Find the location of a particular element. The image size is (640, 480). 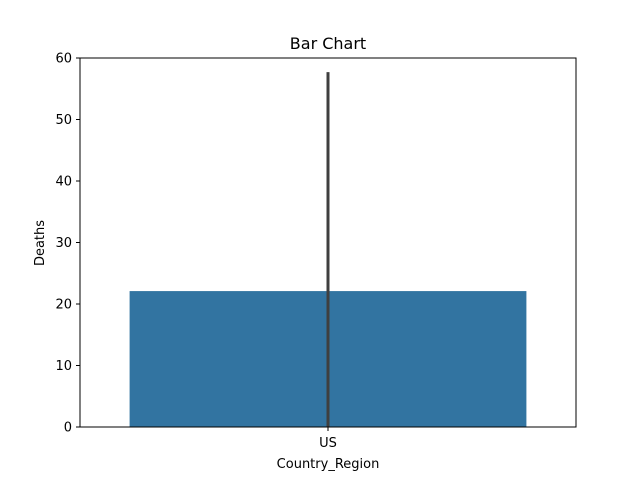

y-tick-label: 60 is located at coordinates (63, 59).